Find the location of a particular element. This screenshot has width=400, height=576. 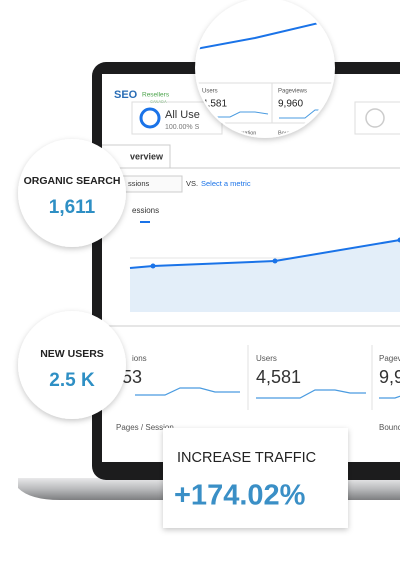

metric-link: Select a metric is located at coordinates (226, 183).